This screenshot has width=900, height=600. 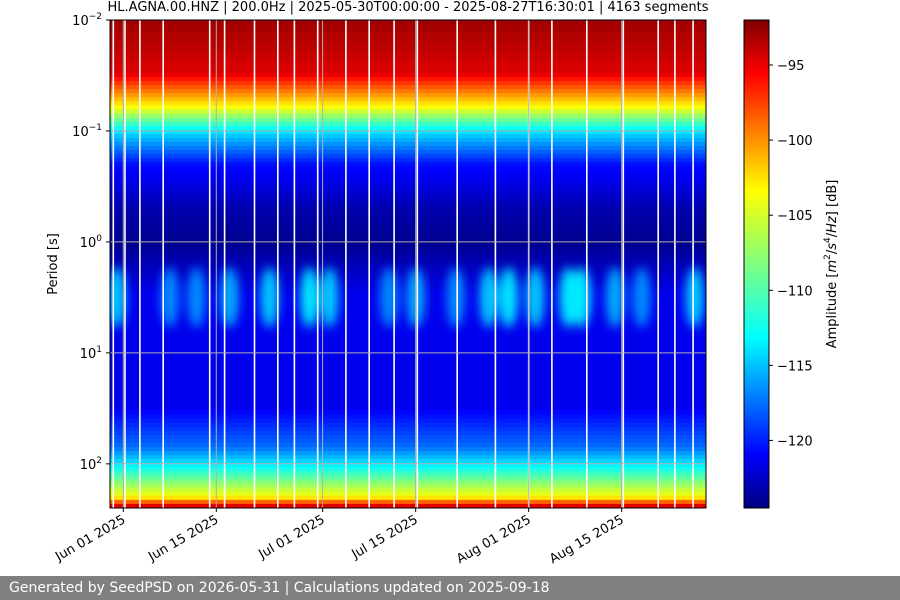 I want to click on y-tick-label: 10⁰, so click(x=91, y=242).